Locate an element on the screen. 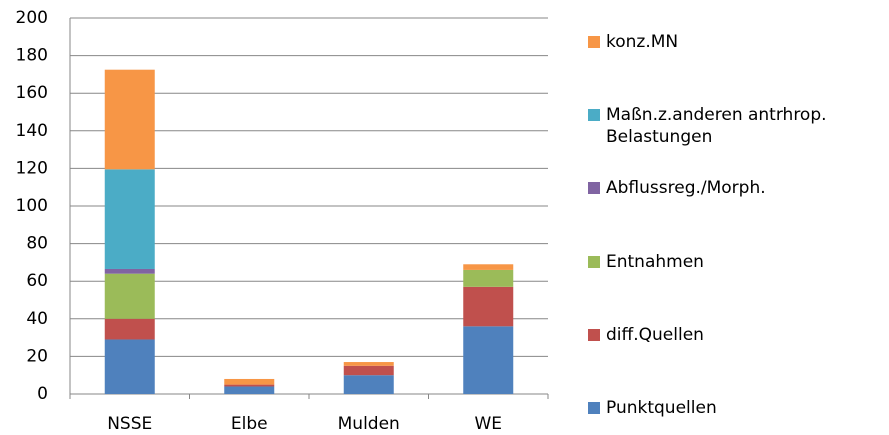 This screenshot has width=889, height=435. legend-label: Punktquellen is located at coordinates (661, 408).